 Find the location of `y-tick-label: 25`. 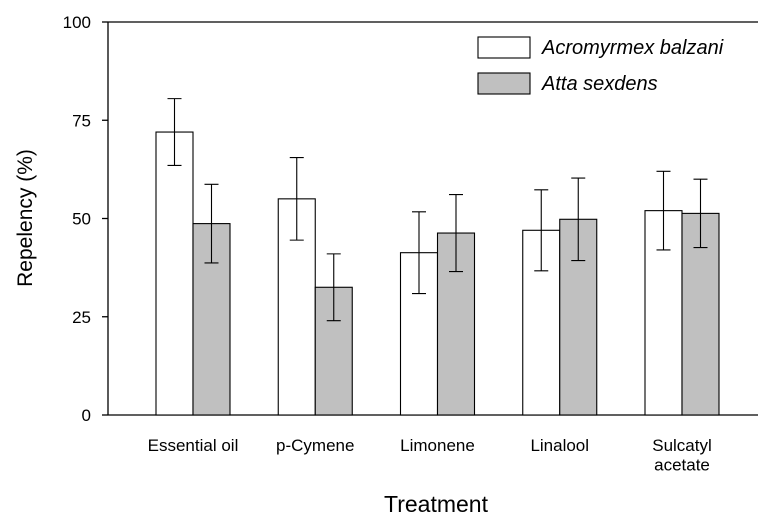

y-tick-label: 25 is located at coordinates (81, 317).